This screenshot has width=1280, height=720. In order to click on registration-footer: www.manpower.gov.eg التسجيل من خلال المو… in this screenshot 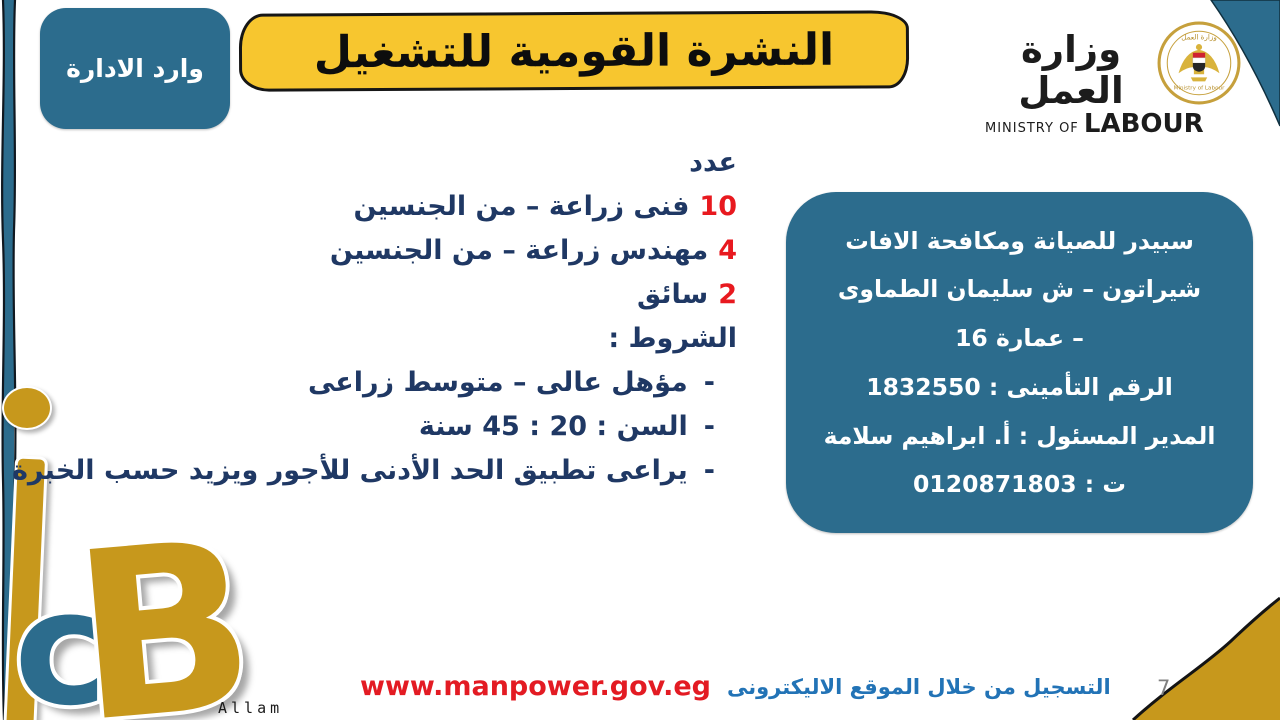, I will do `click(735, 686)`.